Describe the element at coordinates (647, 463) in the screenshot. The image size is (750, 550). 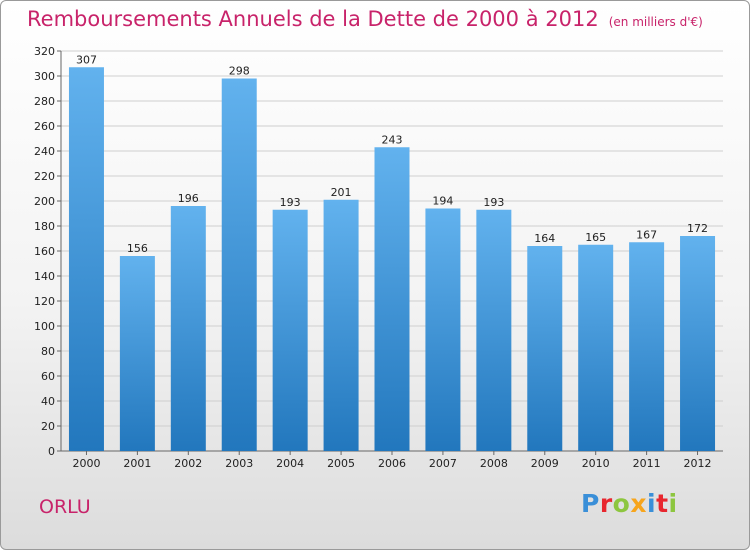
I see `x-tick-label-2011: 2011` at that location.